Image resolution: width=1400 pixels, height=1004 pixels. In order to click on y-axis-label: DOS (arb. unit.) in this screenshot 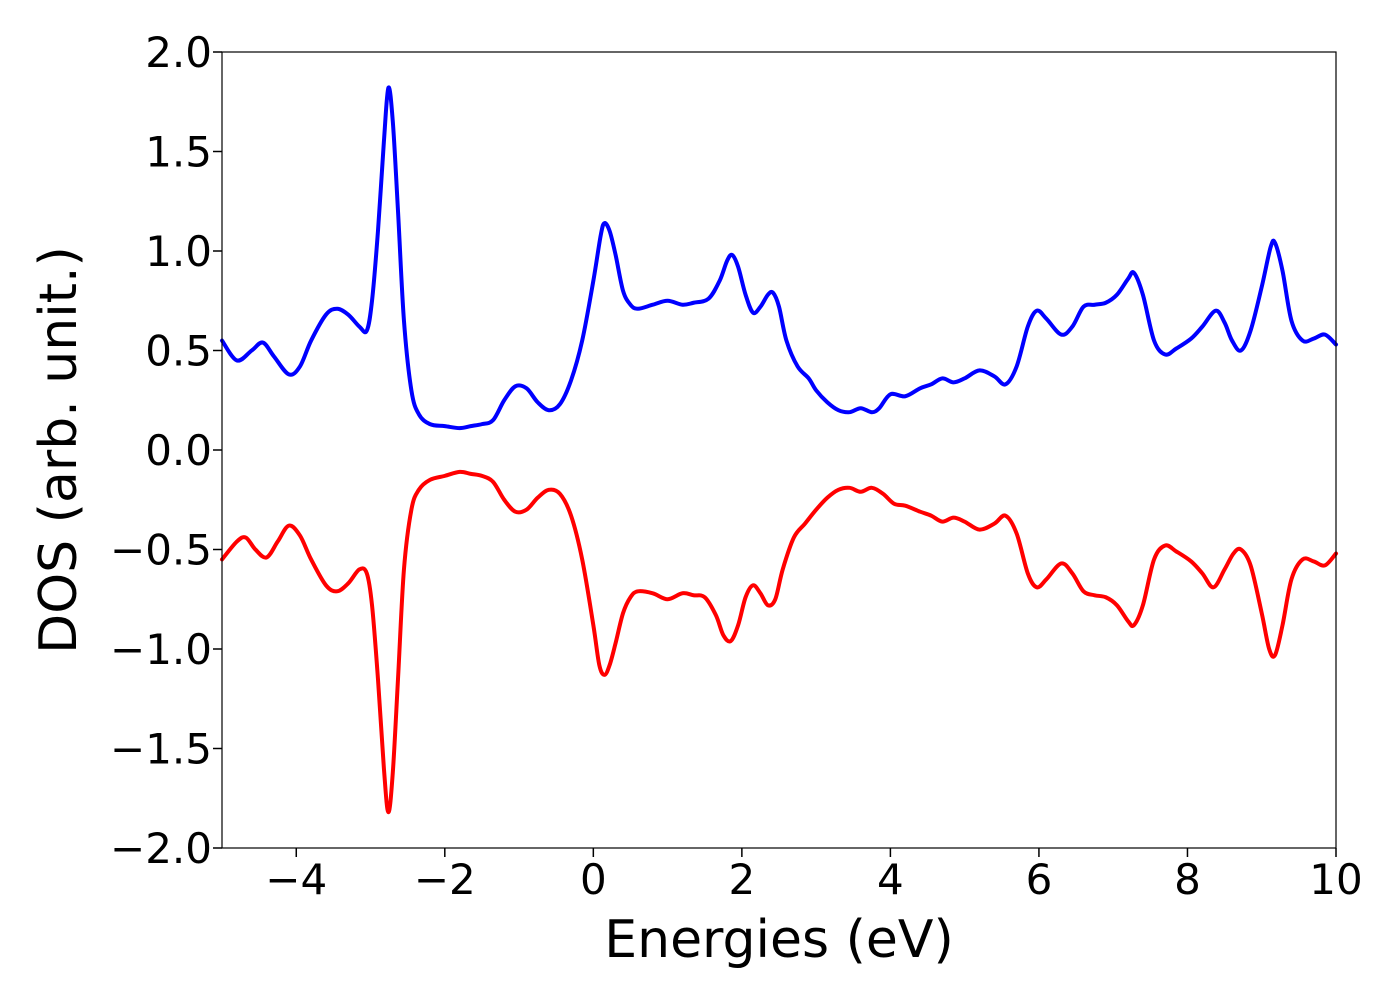, I will do `click(59, 450)`.